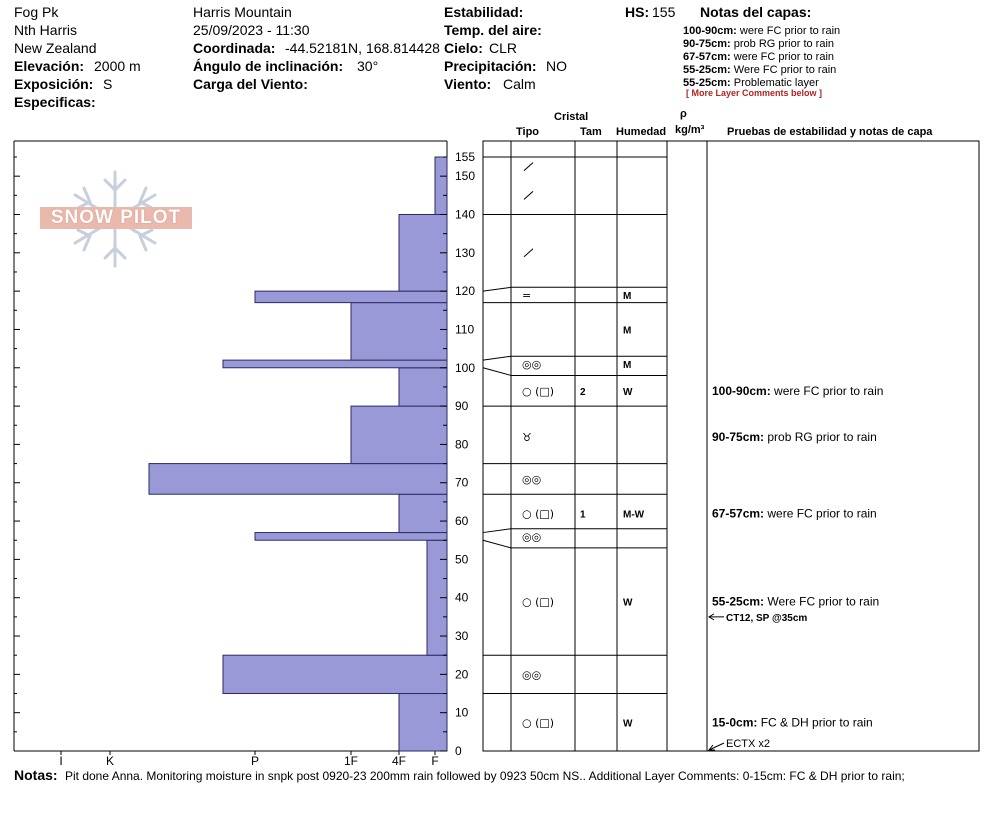  Describe the element at coordinates (830, 132) in the screenshot. I see `tests-header: Pruebas de estabilidad y notas de capa` at that location.